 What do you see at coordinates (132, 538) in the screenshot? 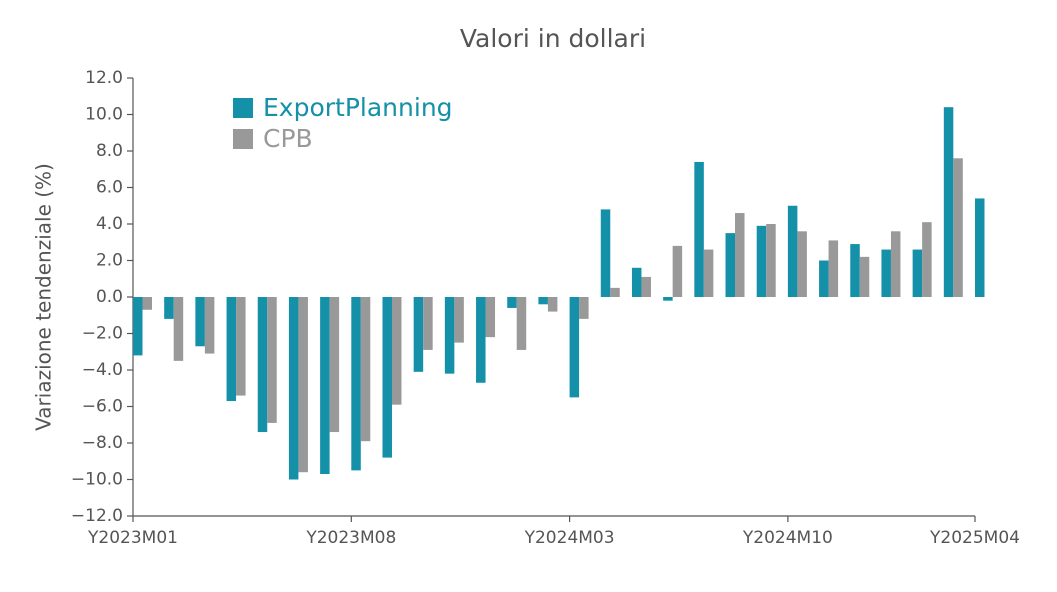
I see `x-tick-label: Y2023M01` at bounding box center [132, 538].